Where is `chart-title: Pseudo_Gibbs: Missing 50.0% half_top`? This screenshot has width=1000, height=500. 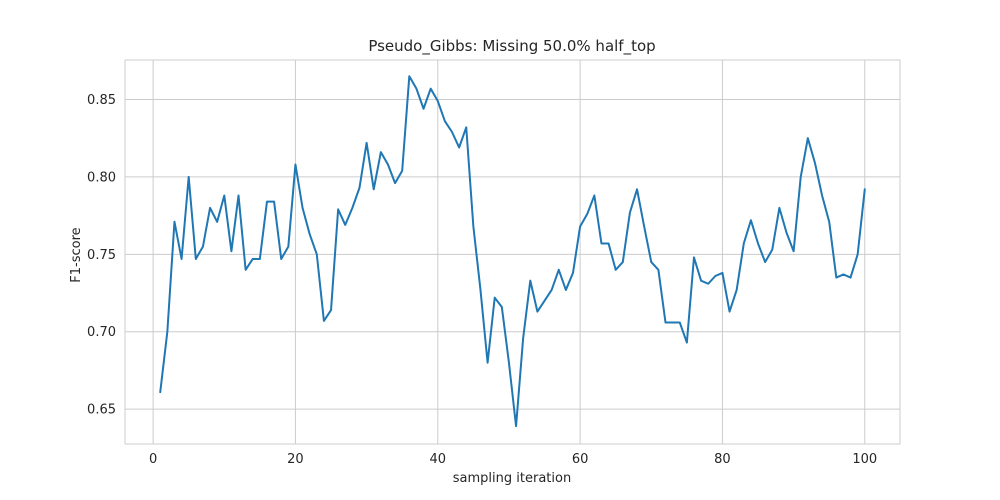
chart-title: Pseudo_Gibbs: Missing 50.0% half_top is located at coordinates (511, 46).